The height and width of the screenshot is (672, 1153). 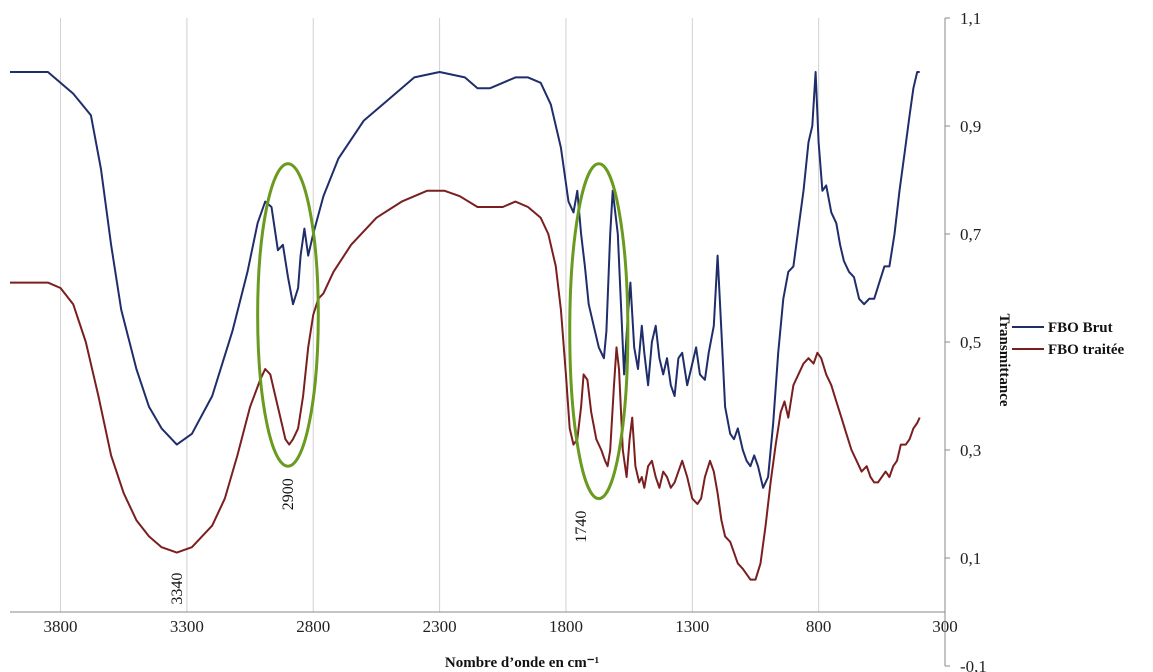 I want to click on legend: FBO Brut FBO traitée, so click(x=1068, y=339).